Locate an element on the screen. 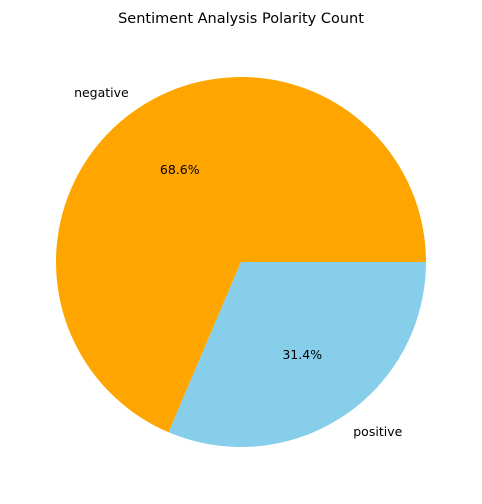 Image resolution: width=482 pixels, height=504 pixels. pct-label-negative: 68.6% is located at coordinates (180, 169).